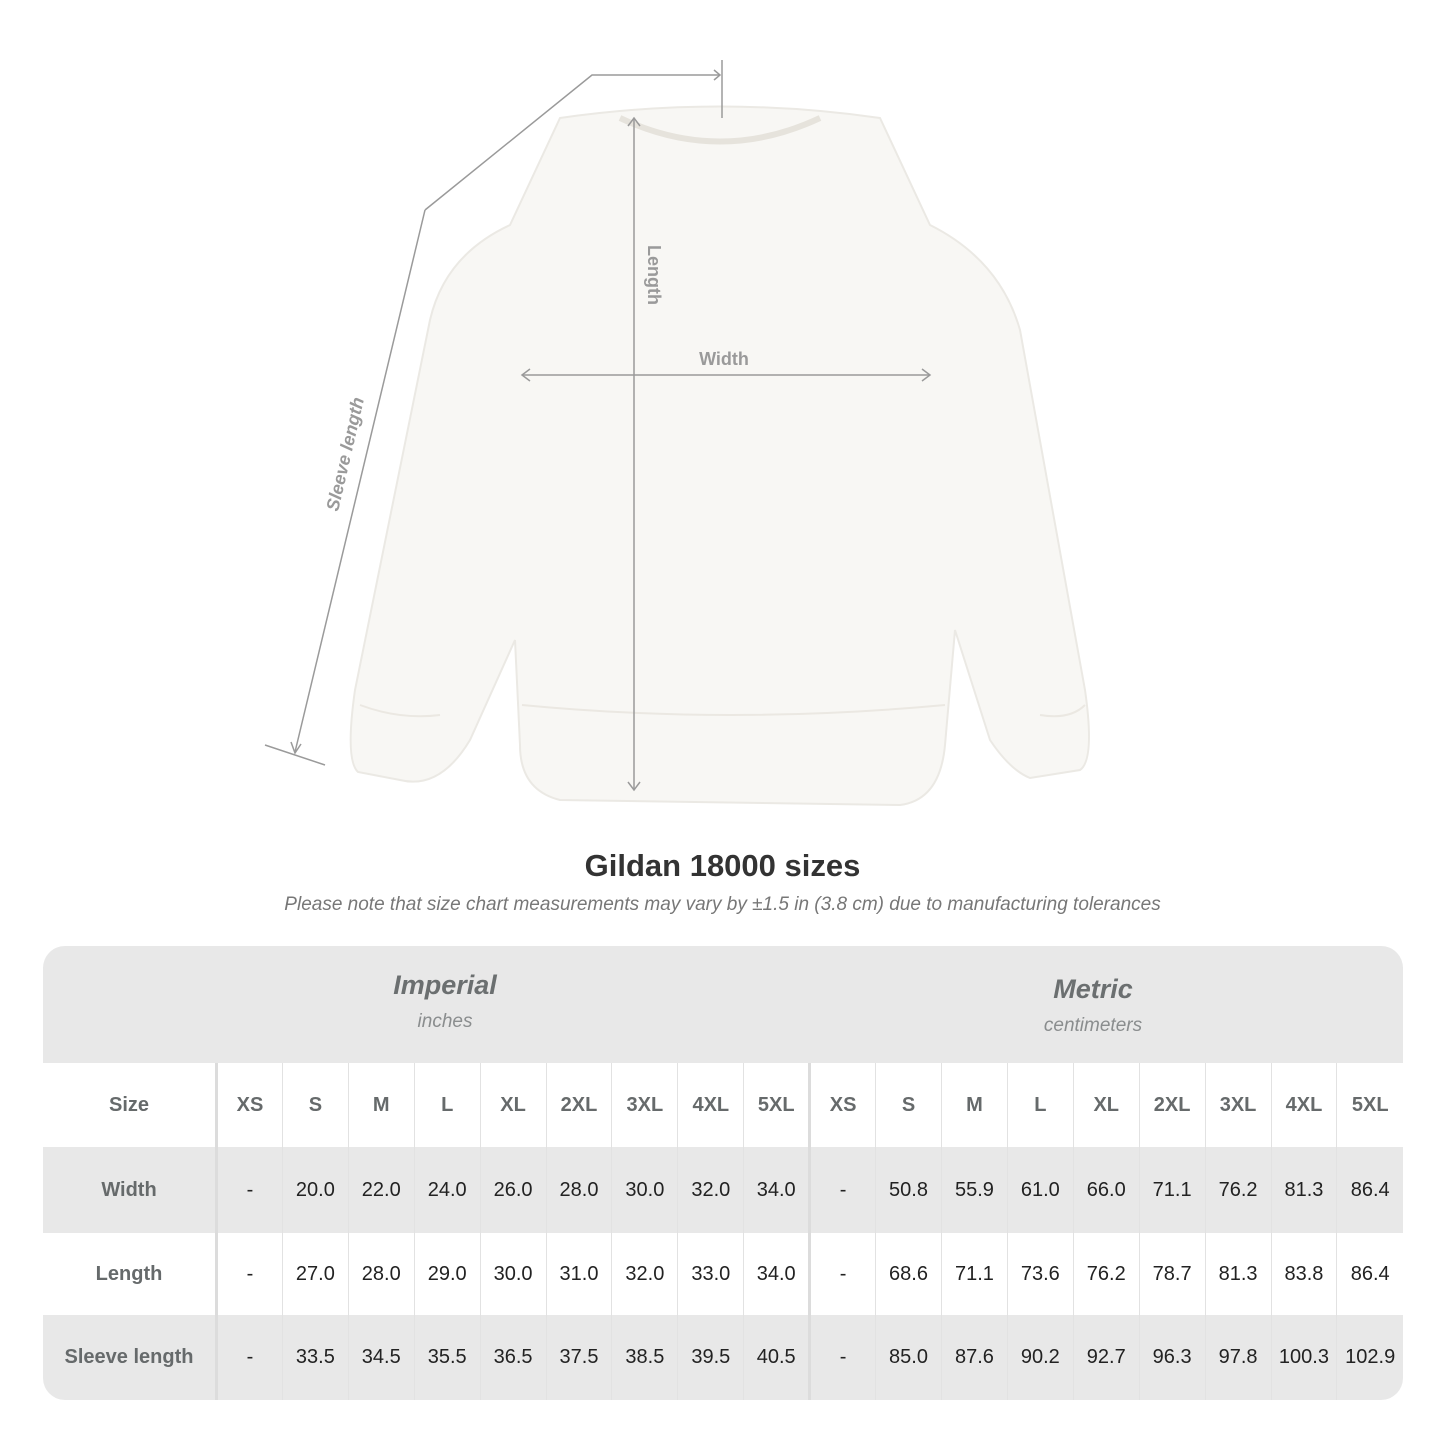 The width and height of the screenshot is (1445, 1445). Describe the element at coordinates (445, 1021) in the screenshot. I see `imperial-unit: inches` at that location.